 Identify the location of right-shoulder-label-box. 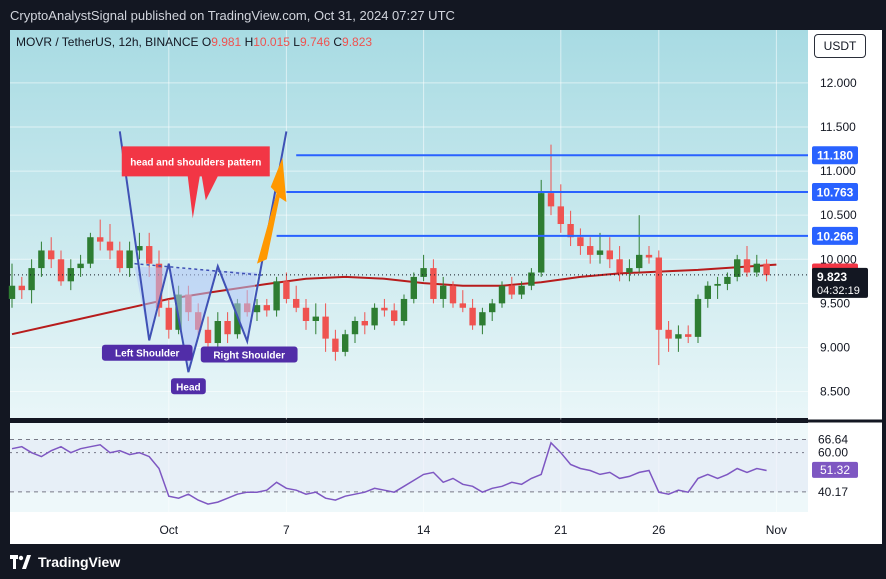
(249, 354).